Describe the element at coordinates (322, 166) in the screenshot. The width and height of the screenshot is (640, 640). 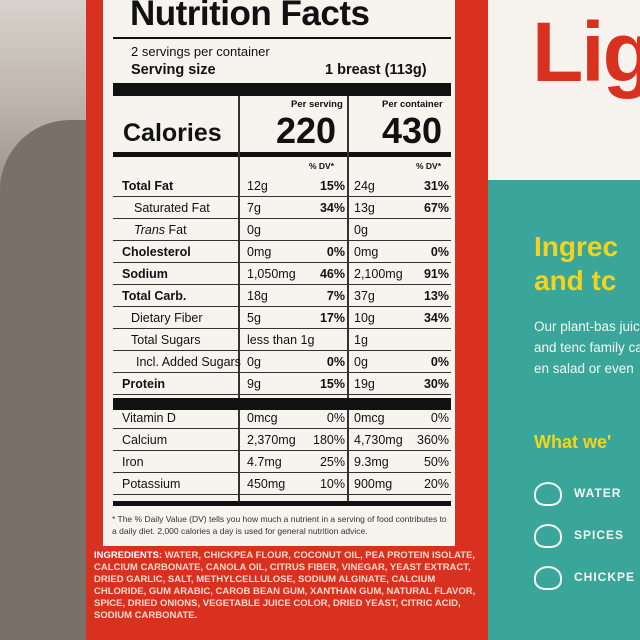
I see `dv-header-serving: % DV*` at that location.